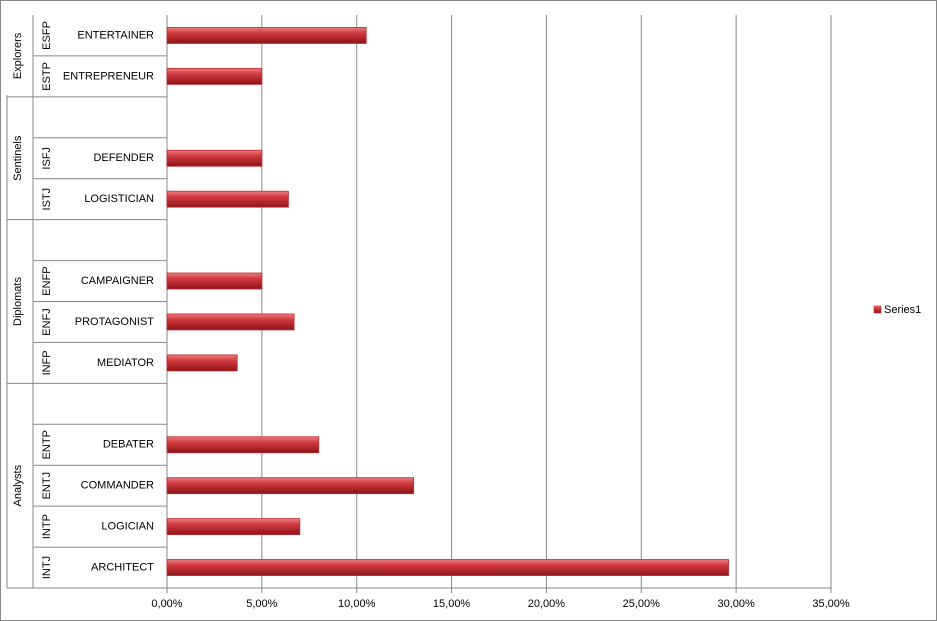 The width and height of the screenshot is (937, 621). What do you see at coordinates (117, 486) in the screenshot?
I see `category-label: COMMANDER` at bounding box center [117, 486].